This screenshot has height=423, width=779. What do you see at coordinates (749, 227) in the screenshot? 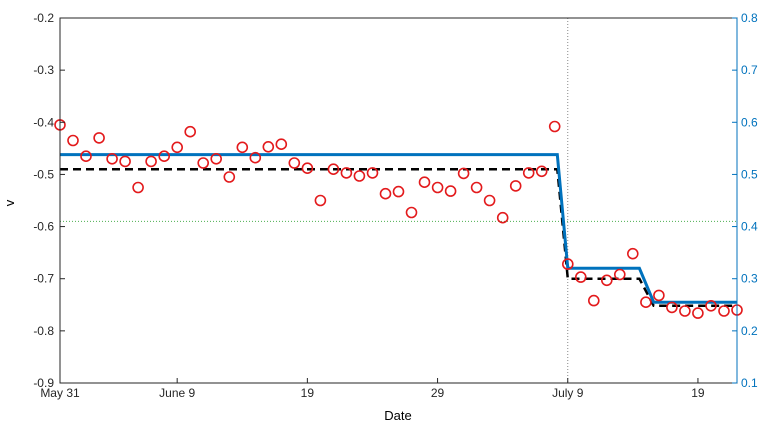
I see `right-y-tick-label: 0.4` at bounding box center [749, 227].